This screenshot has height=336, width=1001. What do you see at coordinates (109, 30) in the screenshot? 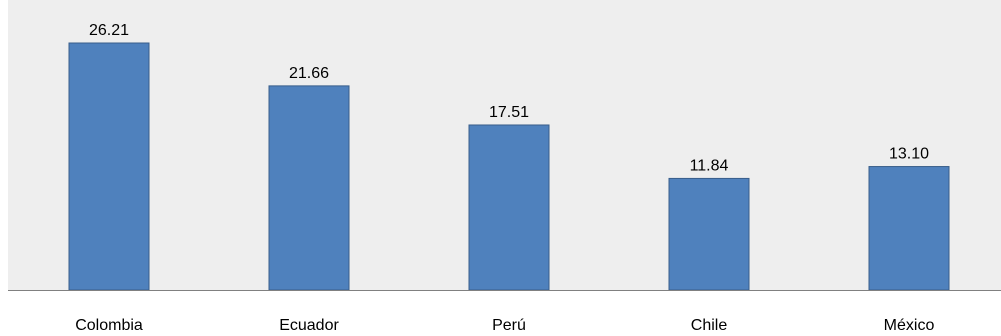
I see `data-label-0: 26.21` at bounding box center [109, 30].